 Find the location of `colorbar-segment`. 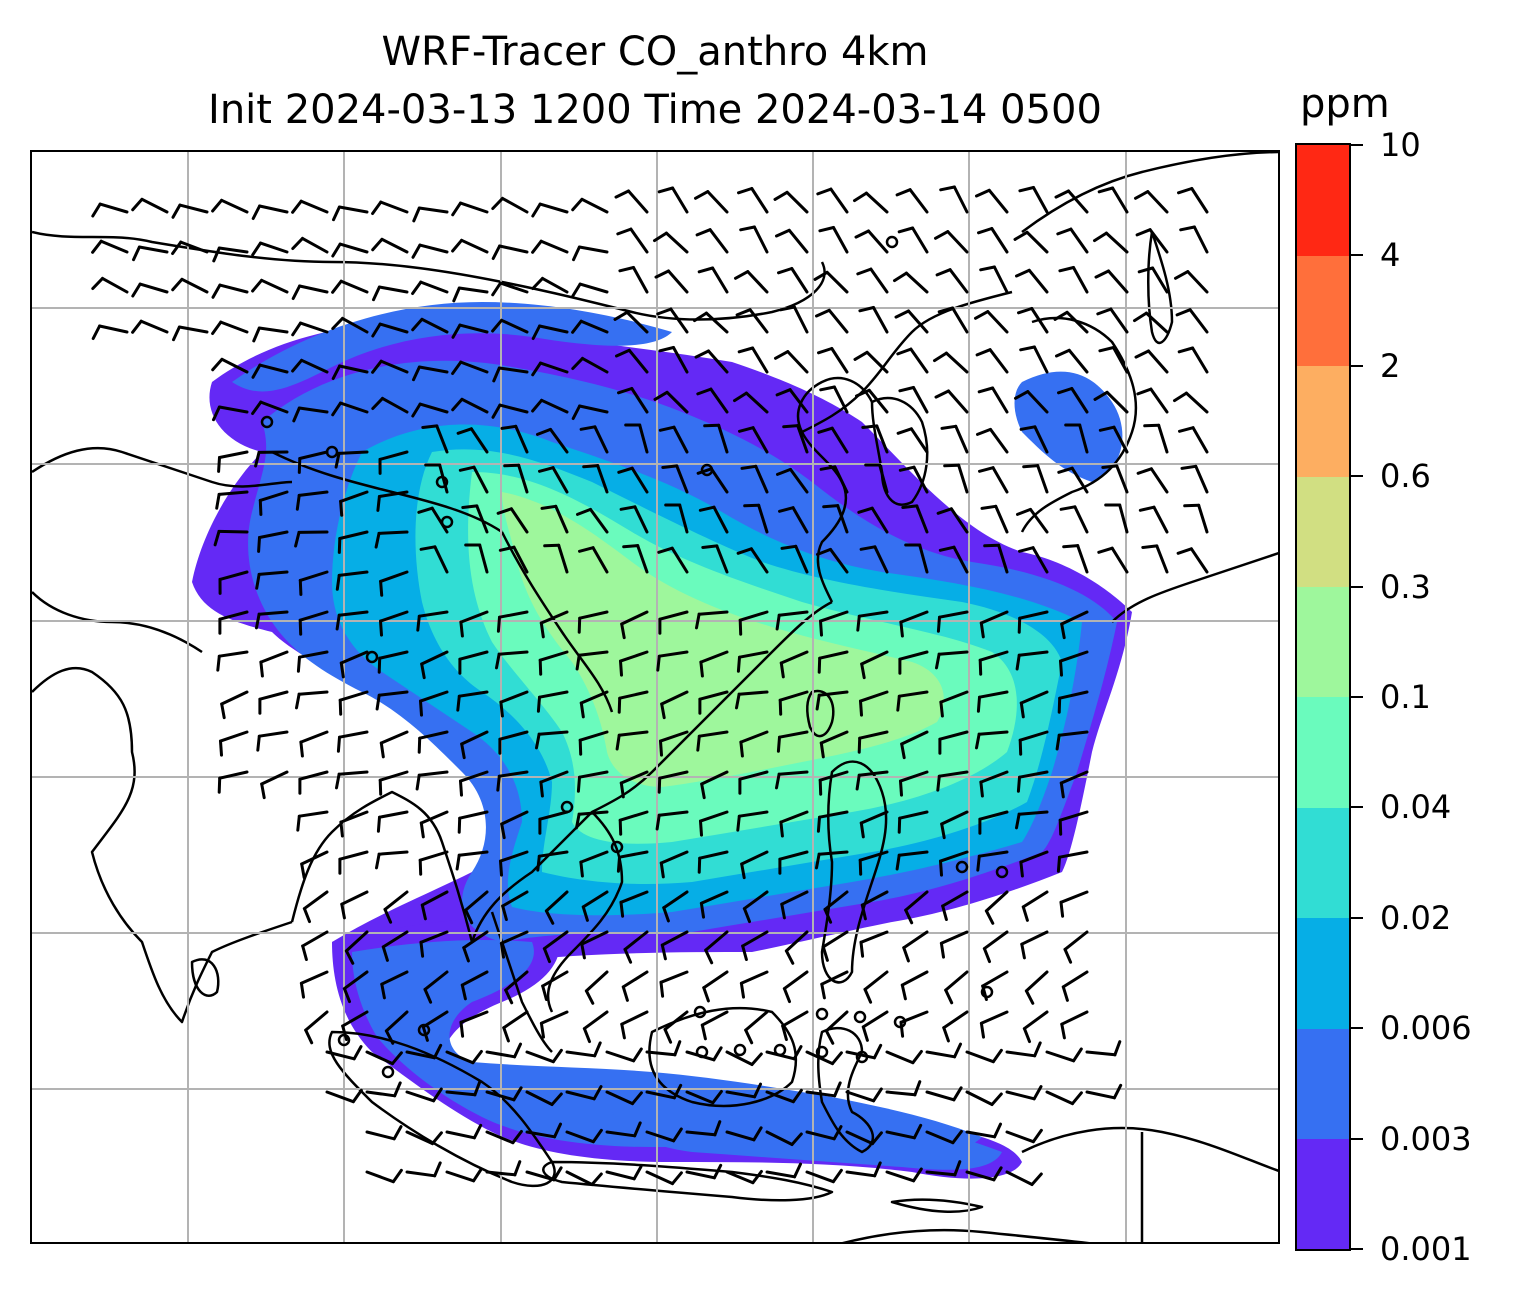

colorbar-segment is located at coordinates (1323, 863).